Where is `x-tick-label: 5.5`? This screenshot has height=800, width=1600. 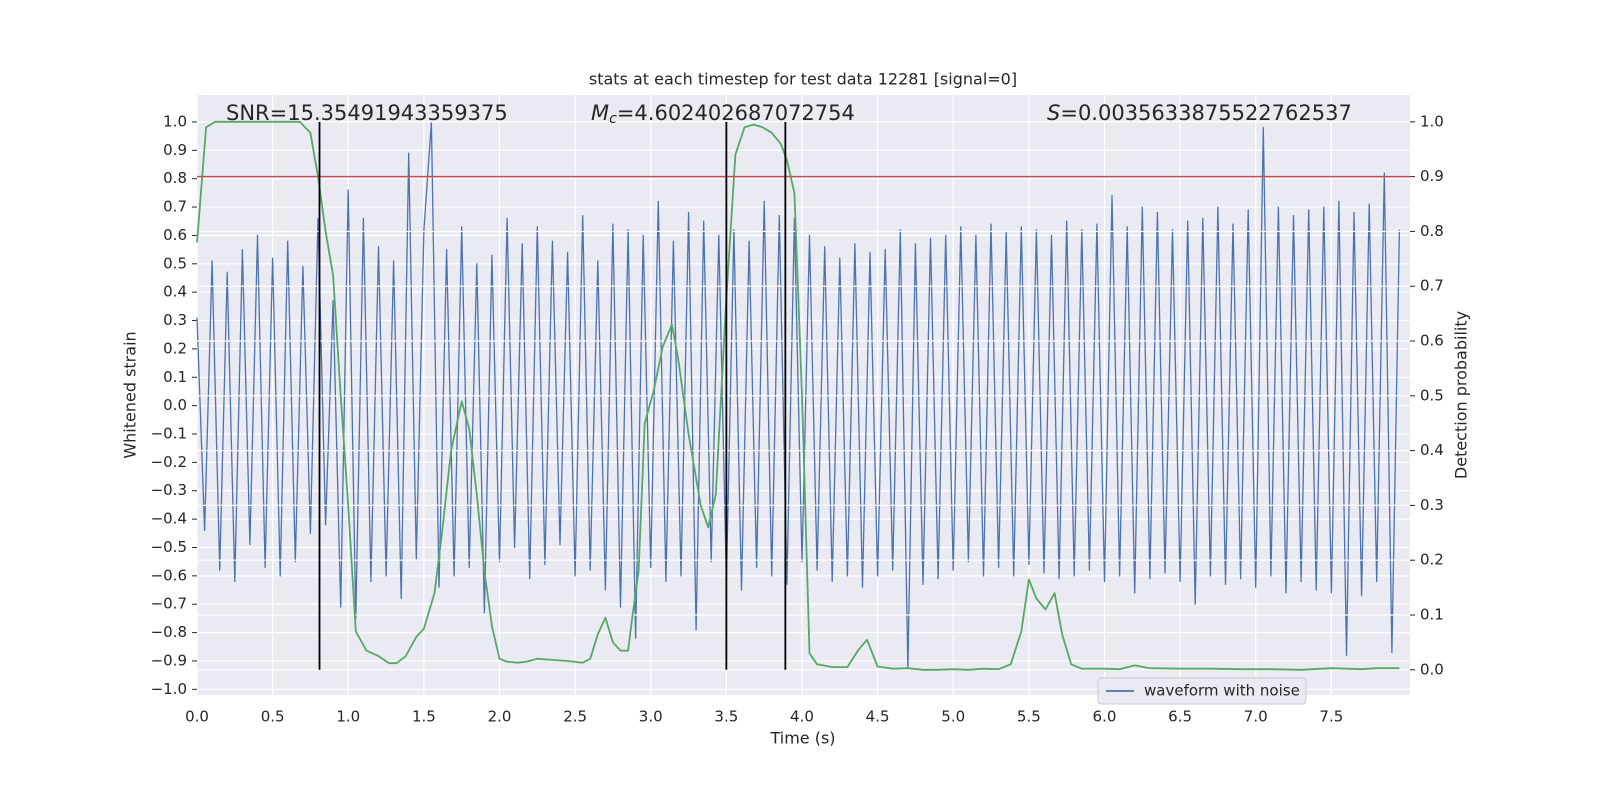 x-tick-label: 5.5 is located at coordinates (1029, 717).